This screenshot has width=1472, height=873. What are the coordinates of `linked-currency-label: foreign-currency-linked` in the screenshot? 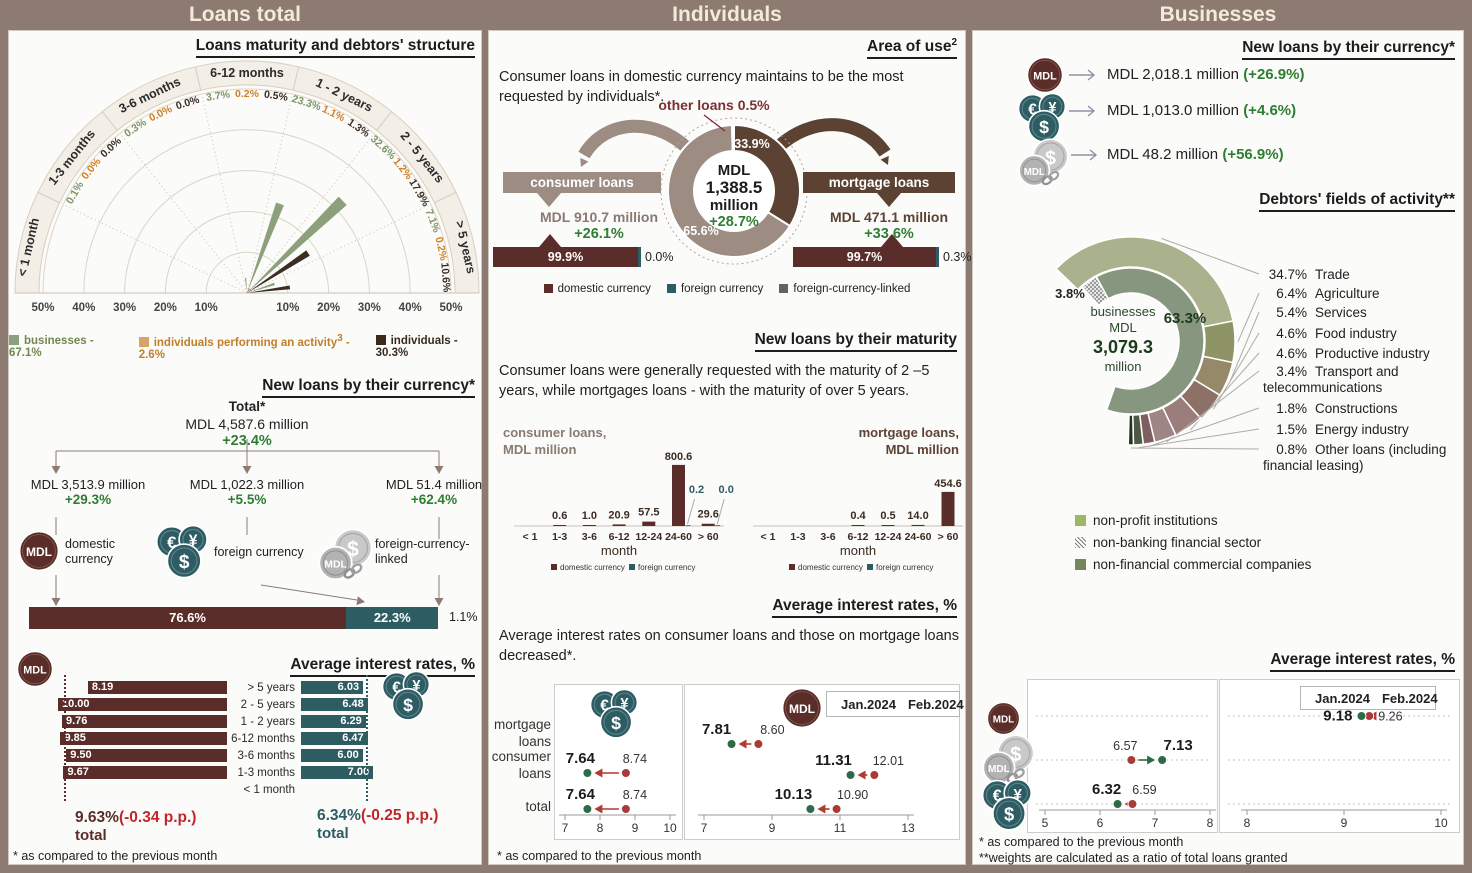 It's located at (422, 552).